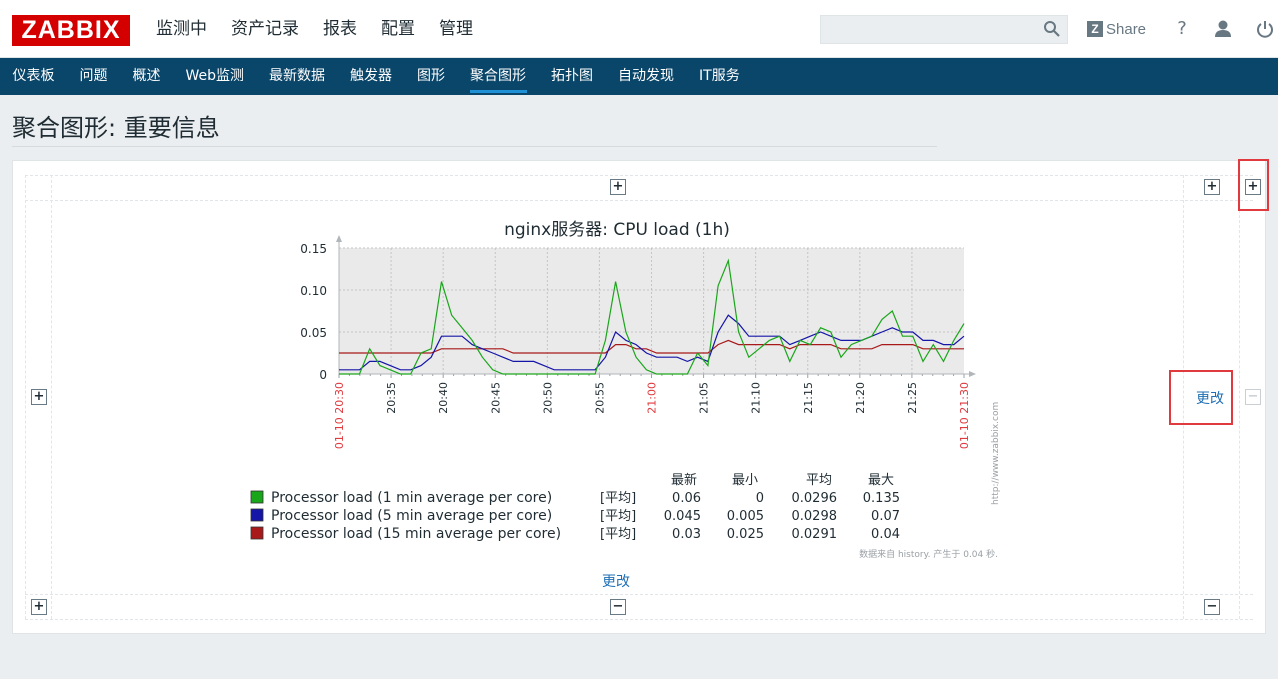 The height and width of the screenshot is (679, 1278). I want to click on main-menu-reports: 报表, so click(340, 29).